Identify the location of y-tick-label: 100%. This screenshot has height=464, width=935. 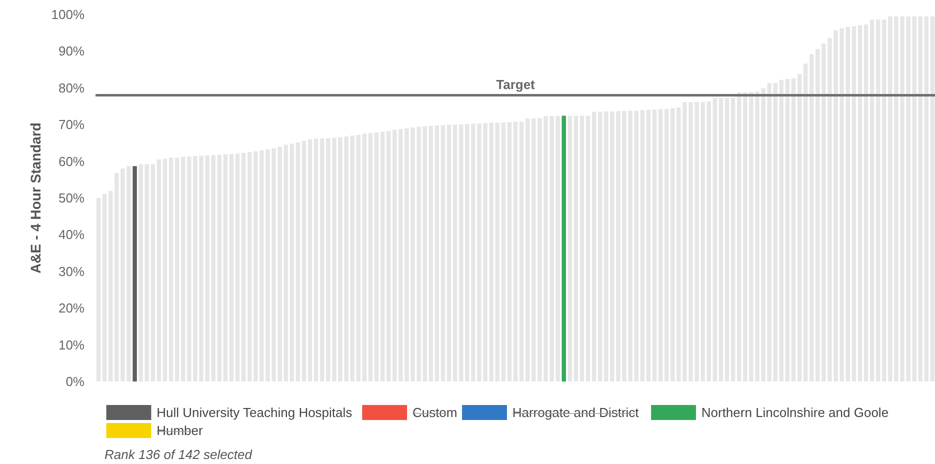
(68, 14).